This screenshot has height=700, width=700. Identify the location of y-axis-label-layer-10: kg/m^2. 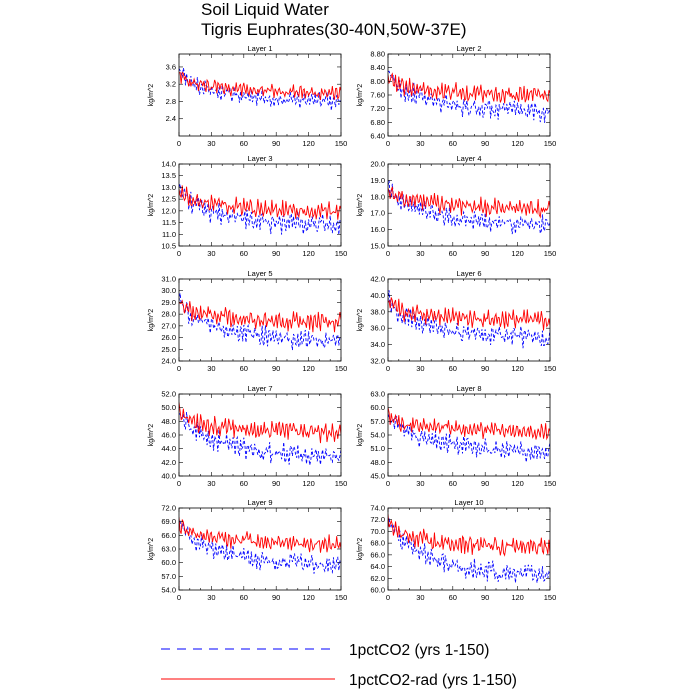
(360, 549).